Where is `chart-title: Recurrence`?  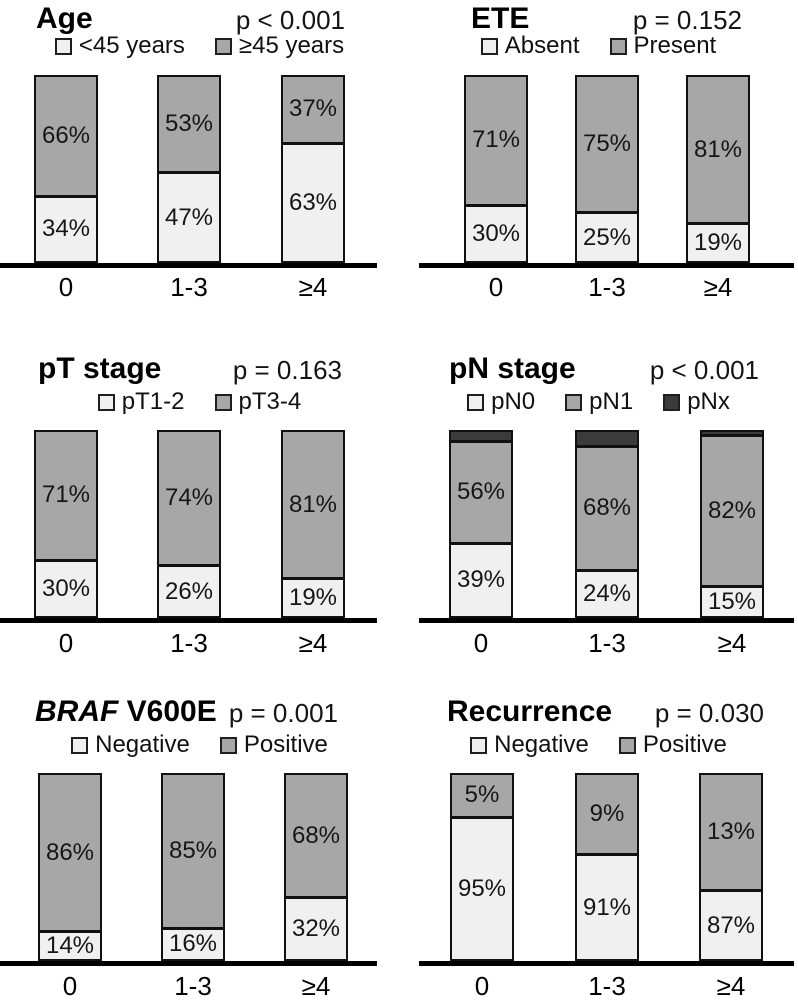
chart-title: Recurrence is located at coordinates (529, 711).